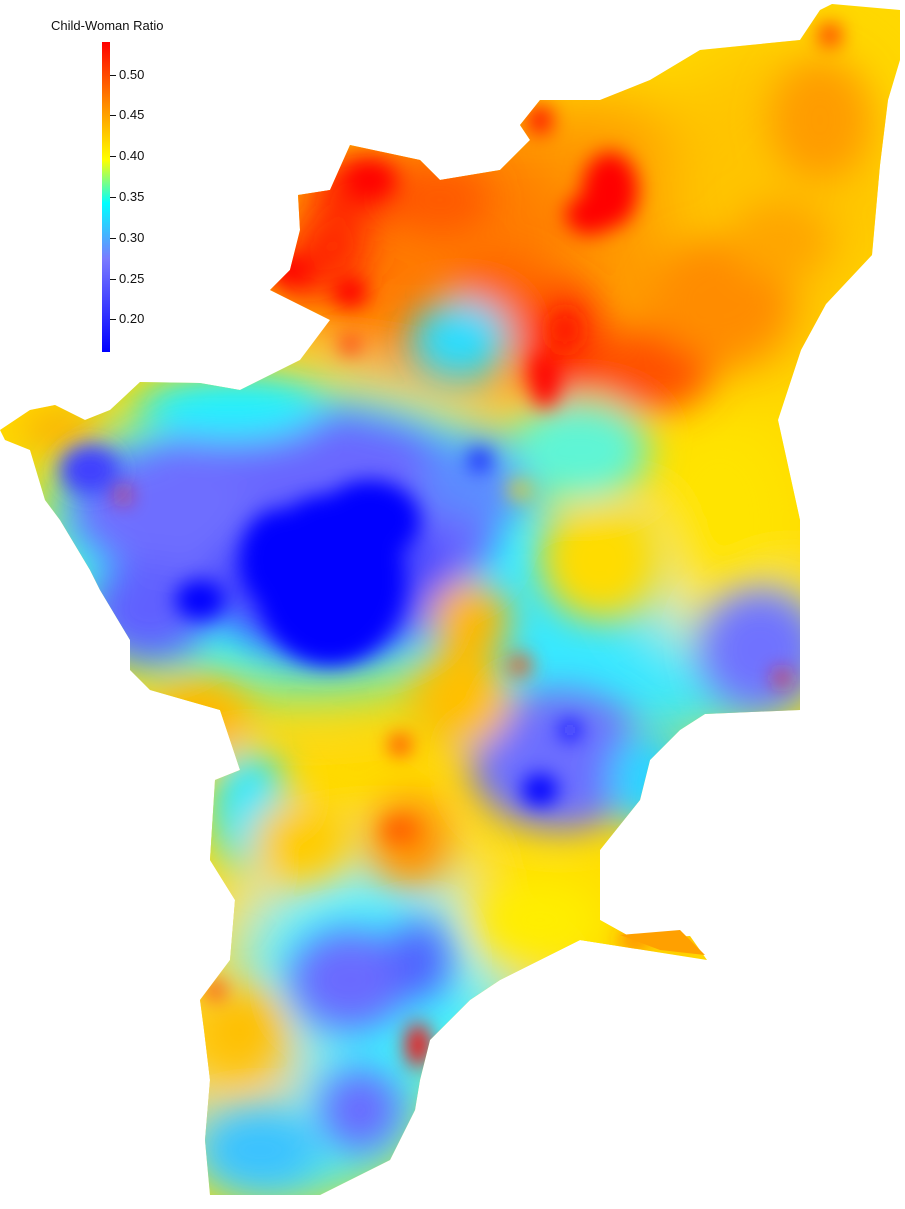 Image resolution: width=905 pixels, height=1209 pixels. I want to click on legend-tick-label: 0.45, so click(132, 114).